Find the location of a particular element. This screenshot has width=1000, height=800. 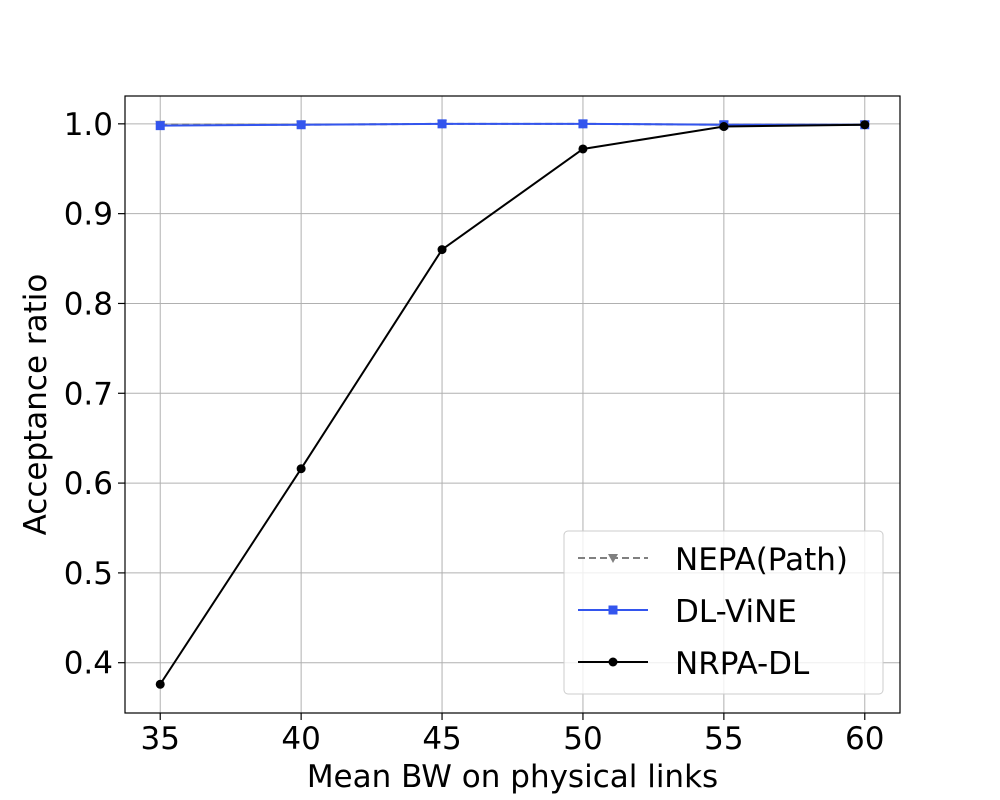

series-dl-vine is located at coordinates (512, 125).